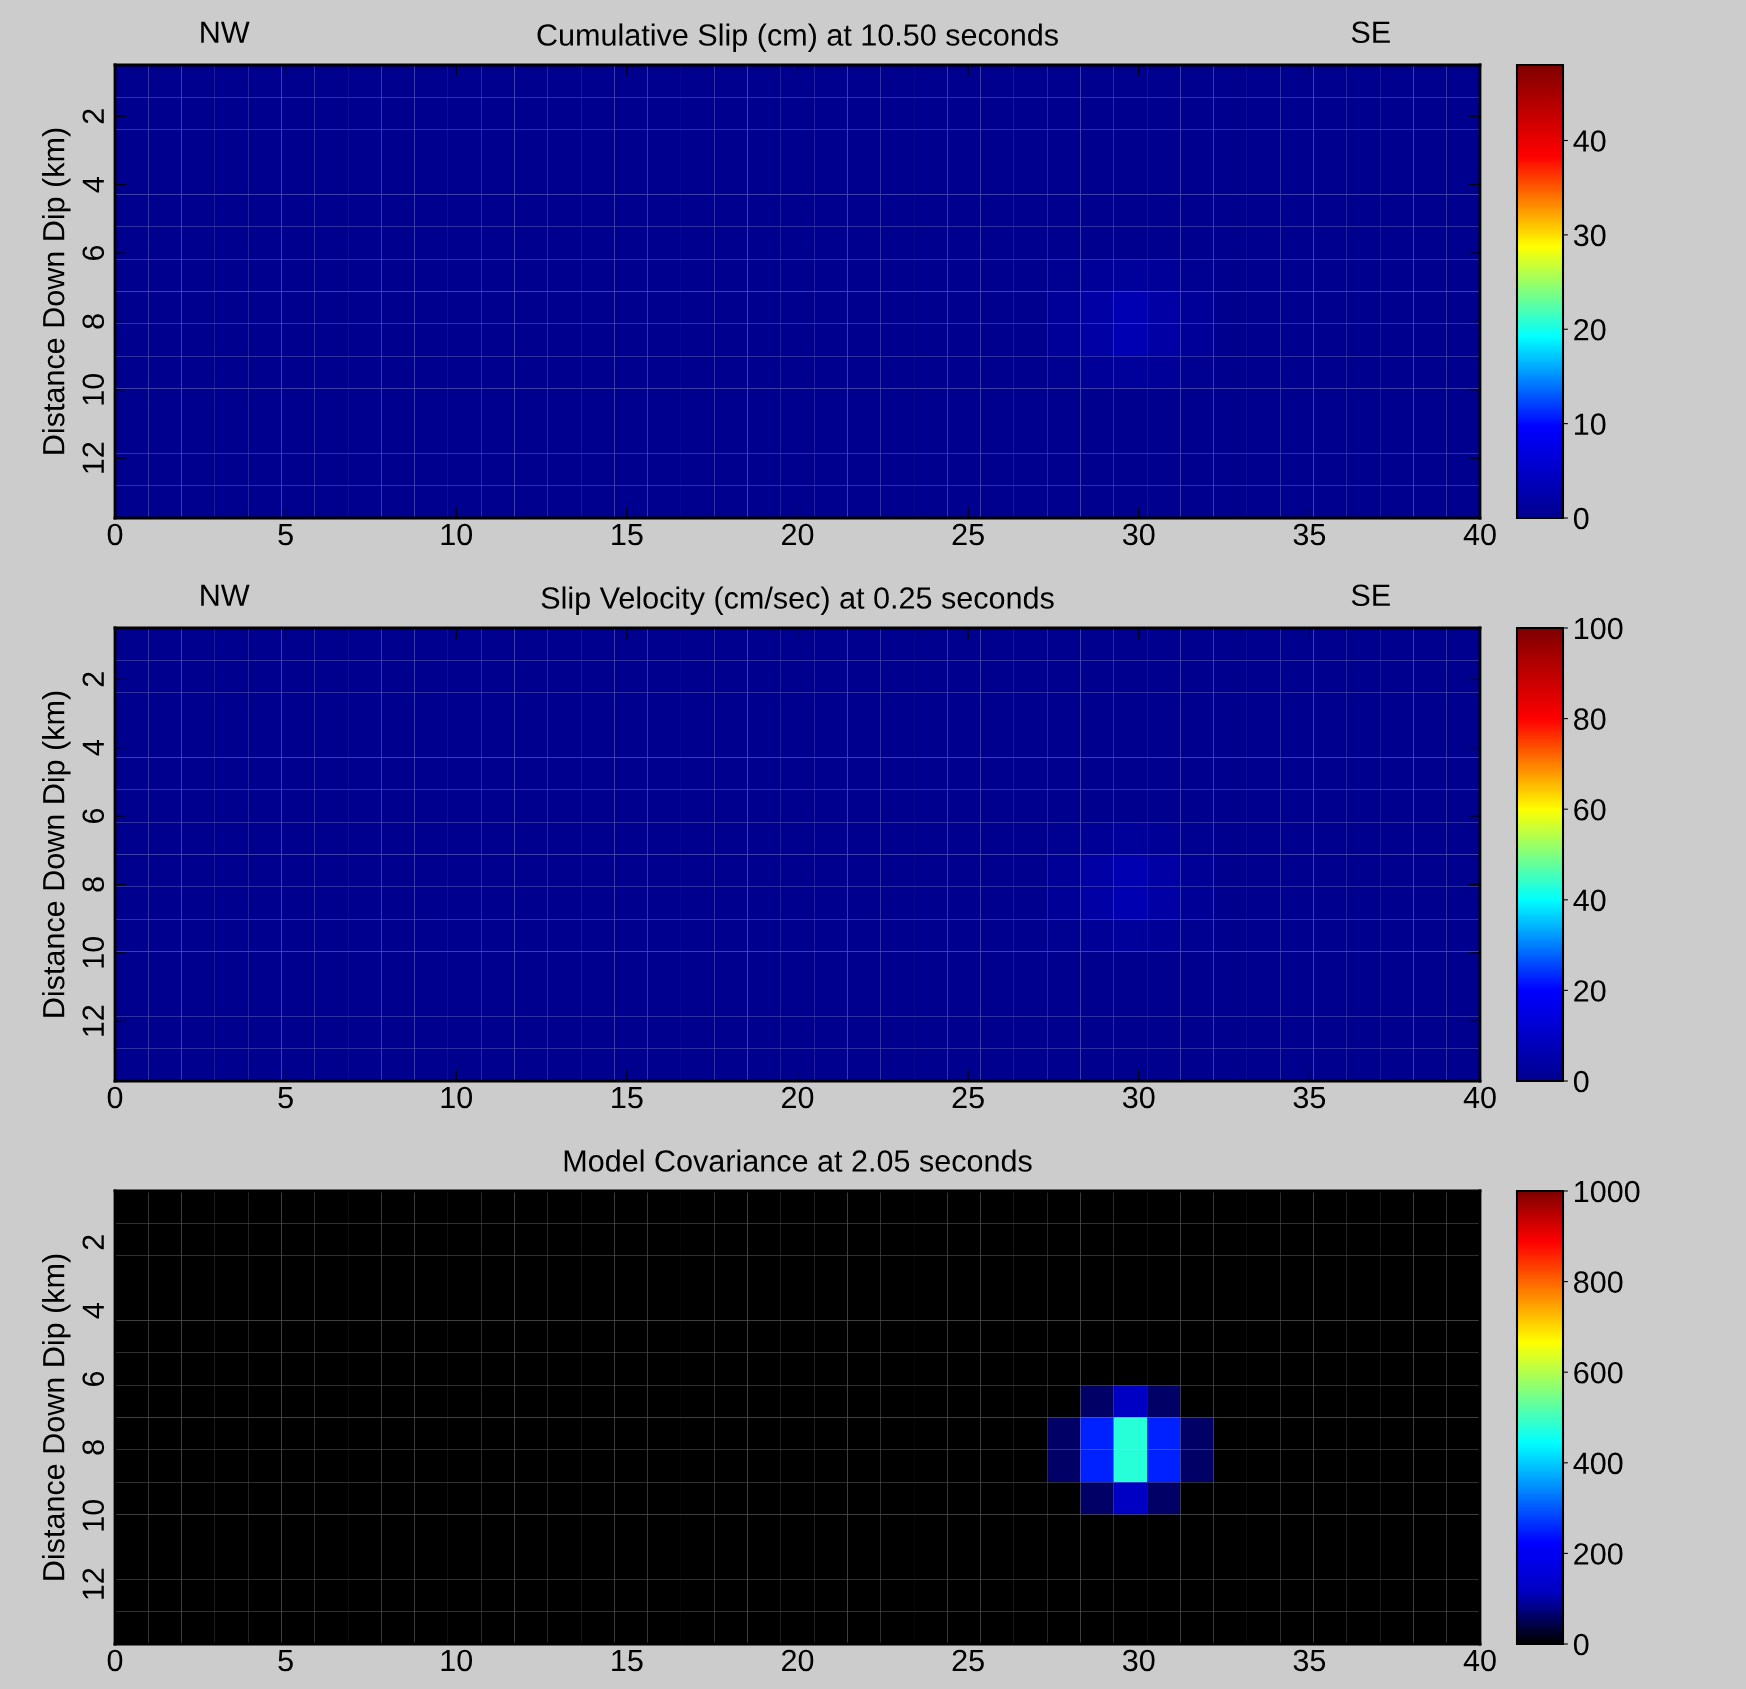 The height and width of the screenshot is (1689, 1746). What do you see at coordinates (1598, 1282) in the screenshot?
I see `color-bar-label: 800` at bounding box center [1598, 1282].